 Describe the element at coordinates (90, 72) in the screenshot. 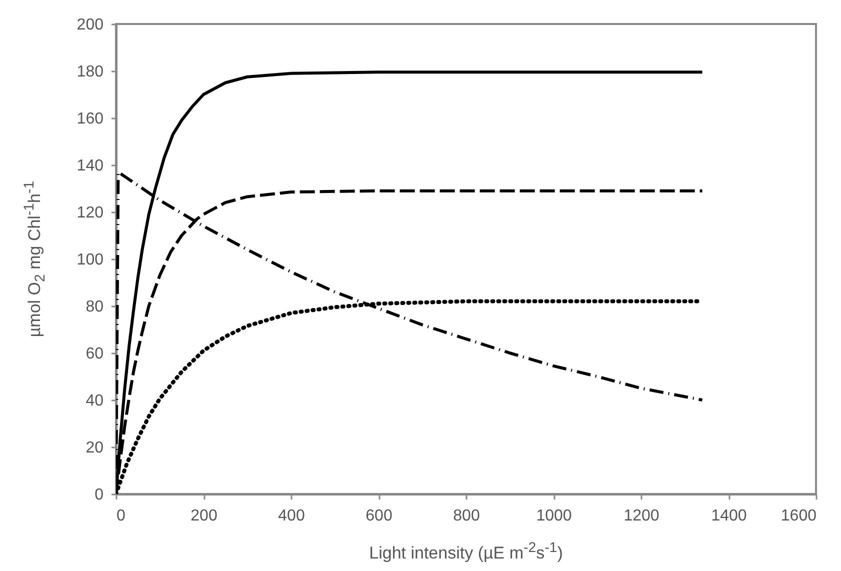

I see `y-tick-label: 180` at that location.